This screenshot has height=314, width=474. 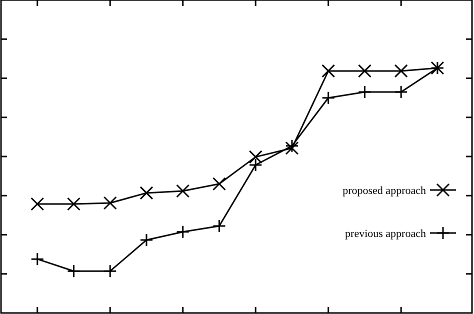 What do you see at coordinates (385, 234) in the screenshot?
I see `legend-label: previous approach` at bounding box center [385, 234].